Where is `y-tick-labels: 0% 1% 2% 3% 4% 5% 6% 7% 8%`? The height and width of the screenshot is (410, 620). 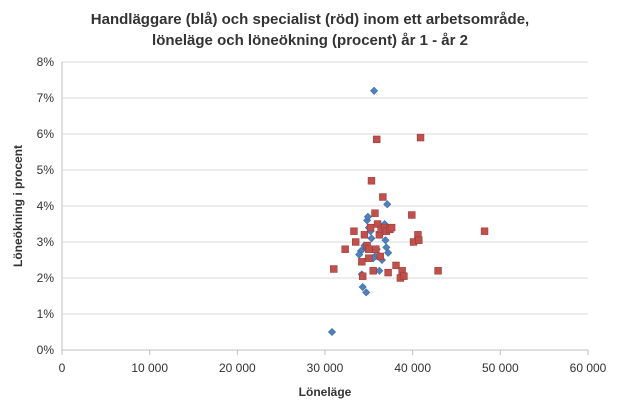 y-tick-labels: 0% 1% 2% 3% 4% 5% 6% 7% 8% is located at coordinates (46, 206).